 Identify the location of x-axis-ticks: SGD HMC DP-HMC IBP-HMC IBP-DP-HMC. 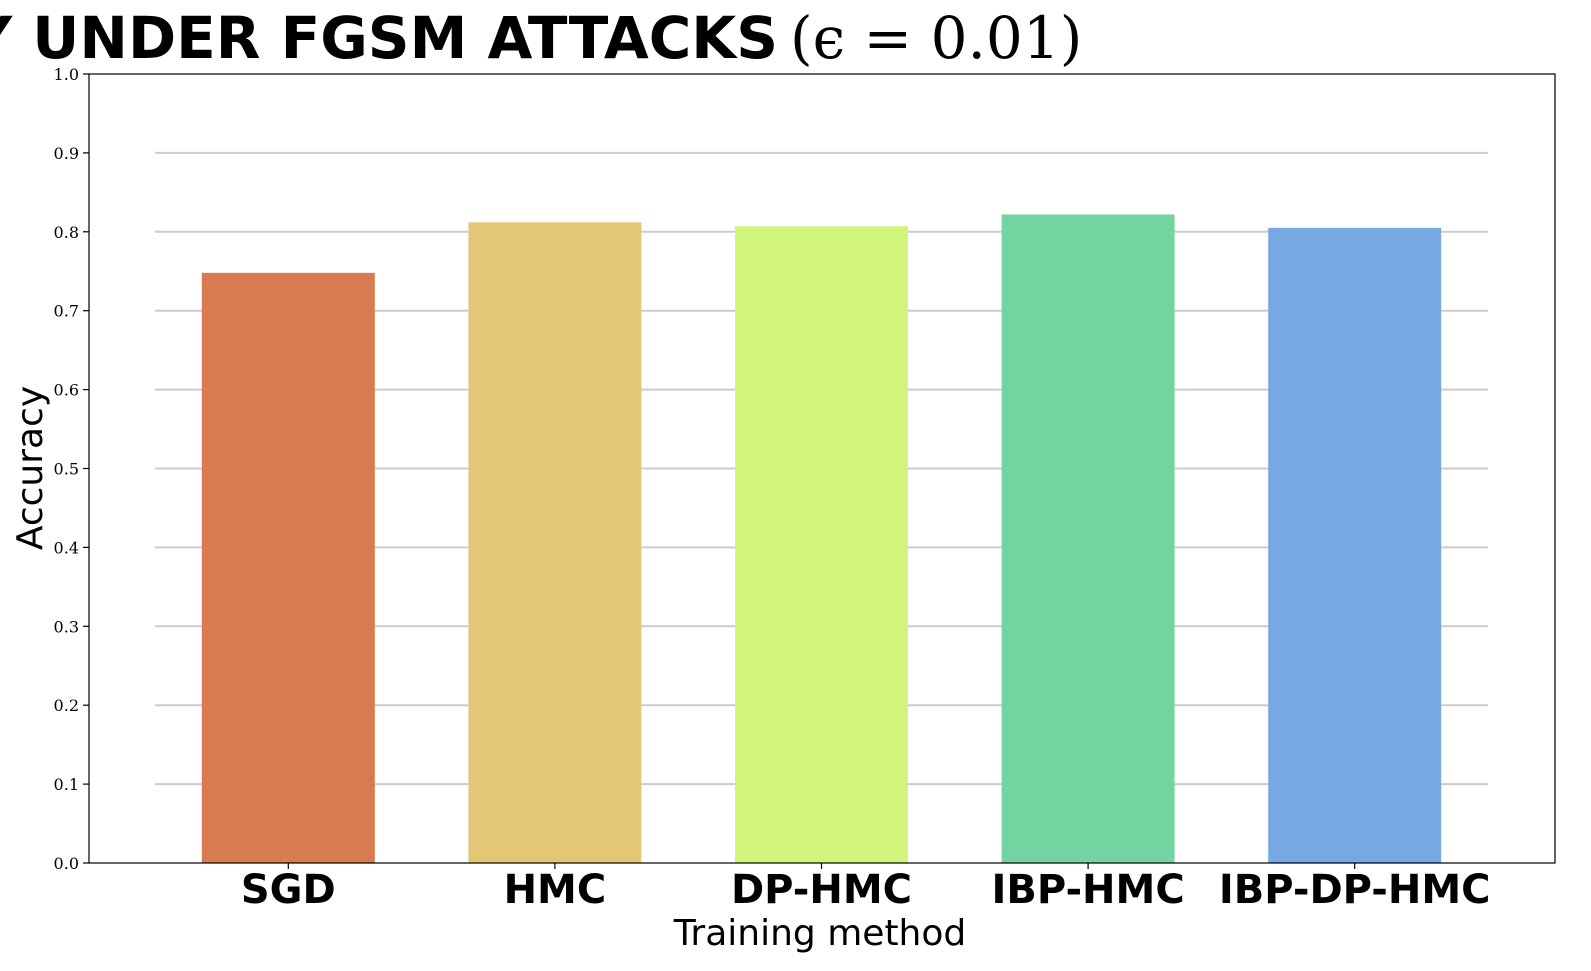
(866, 888).